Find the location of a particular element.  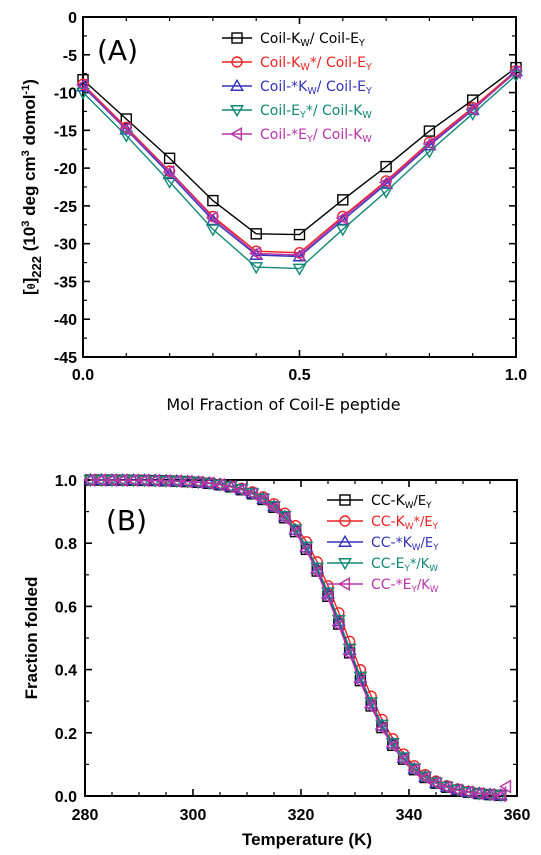

y-tick-label: 0 is located at coordinates (72, 18).